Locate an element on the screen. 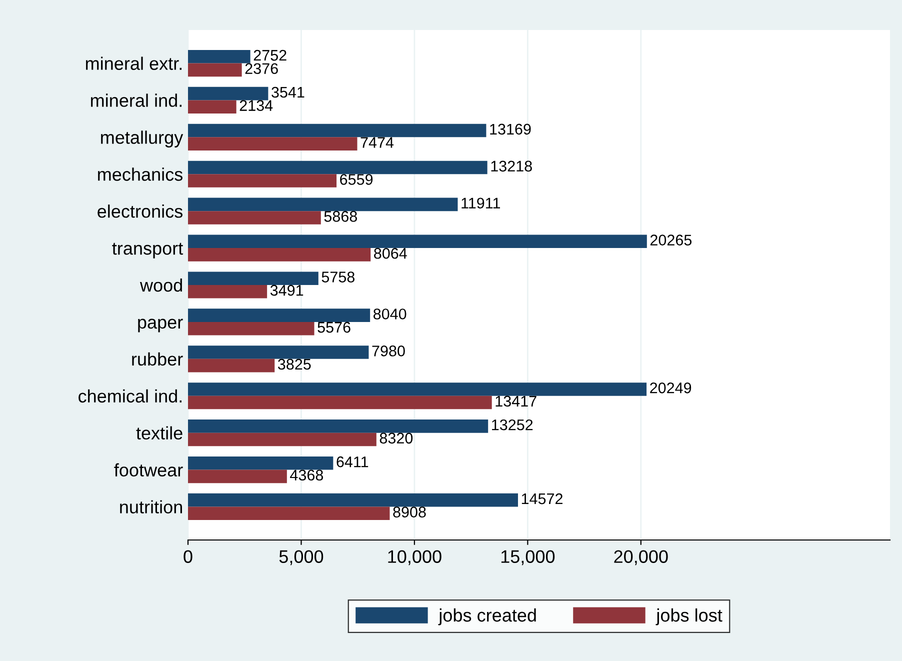  y-tick-label: mineral ind. is located at coordinates (136, 100).